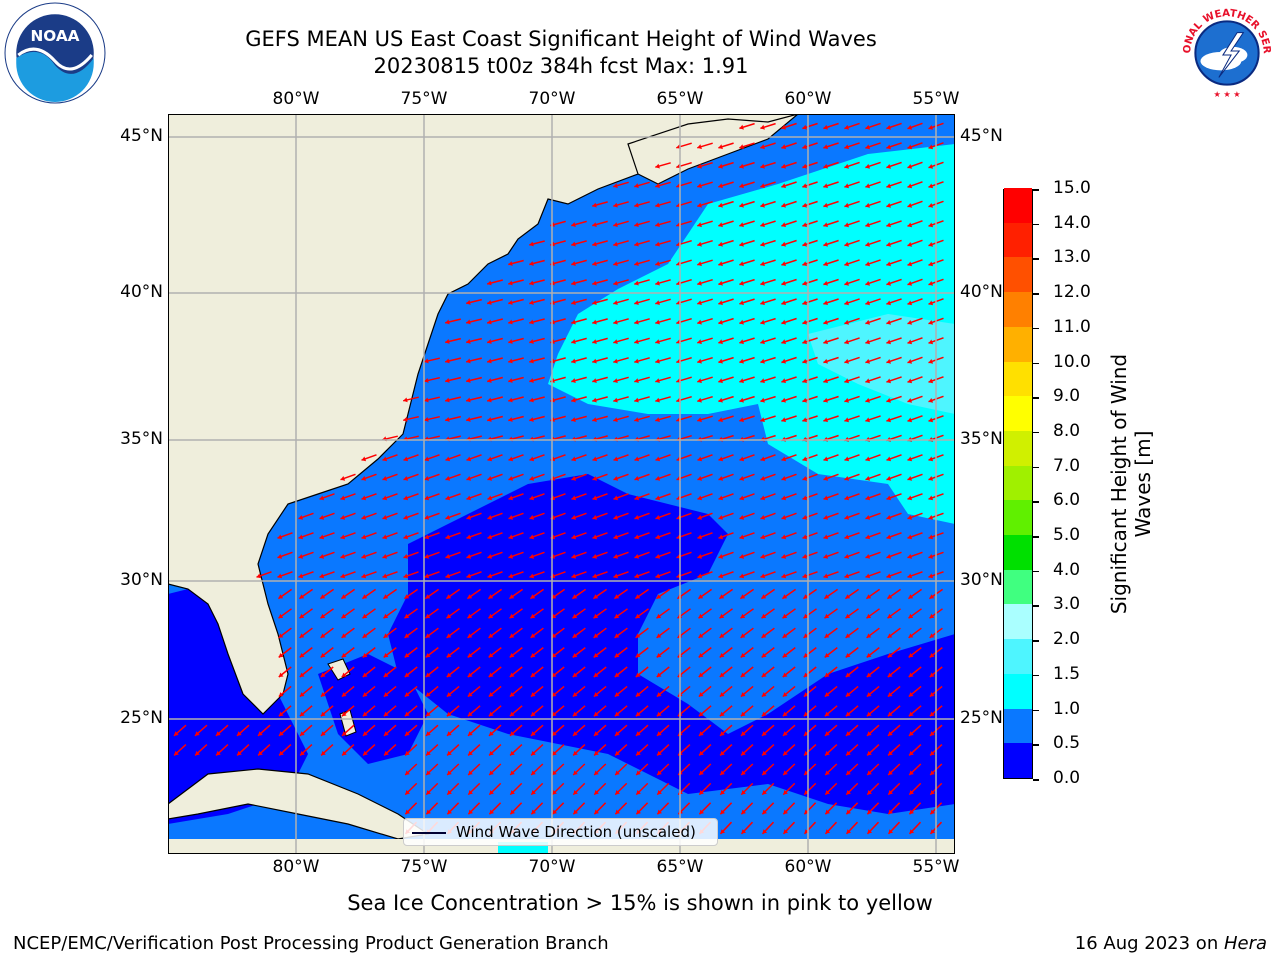 This screenshot has width=1280, height=960. Describe the element at coordinates (1067, 500) in the screenshot. I see `colorbar-tick-label: 6.0` at that location.